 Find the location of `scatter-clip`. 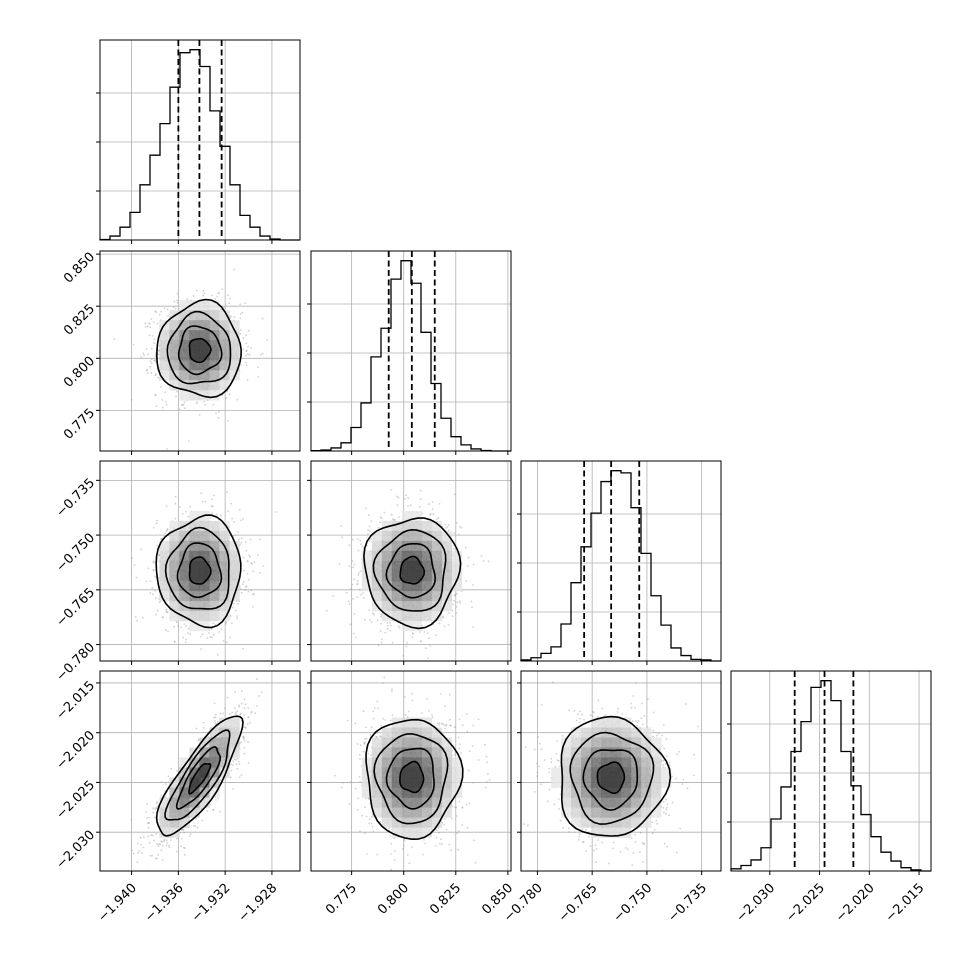

scatter-clip is located at coordinates (204, 573).